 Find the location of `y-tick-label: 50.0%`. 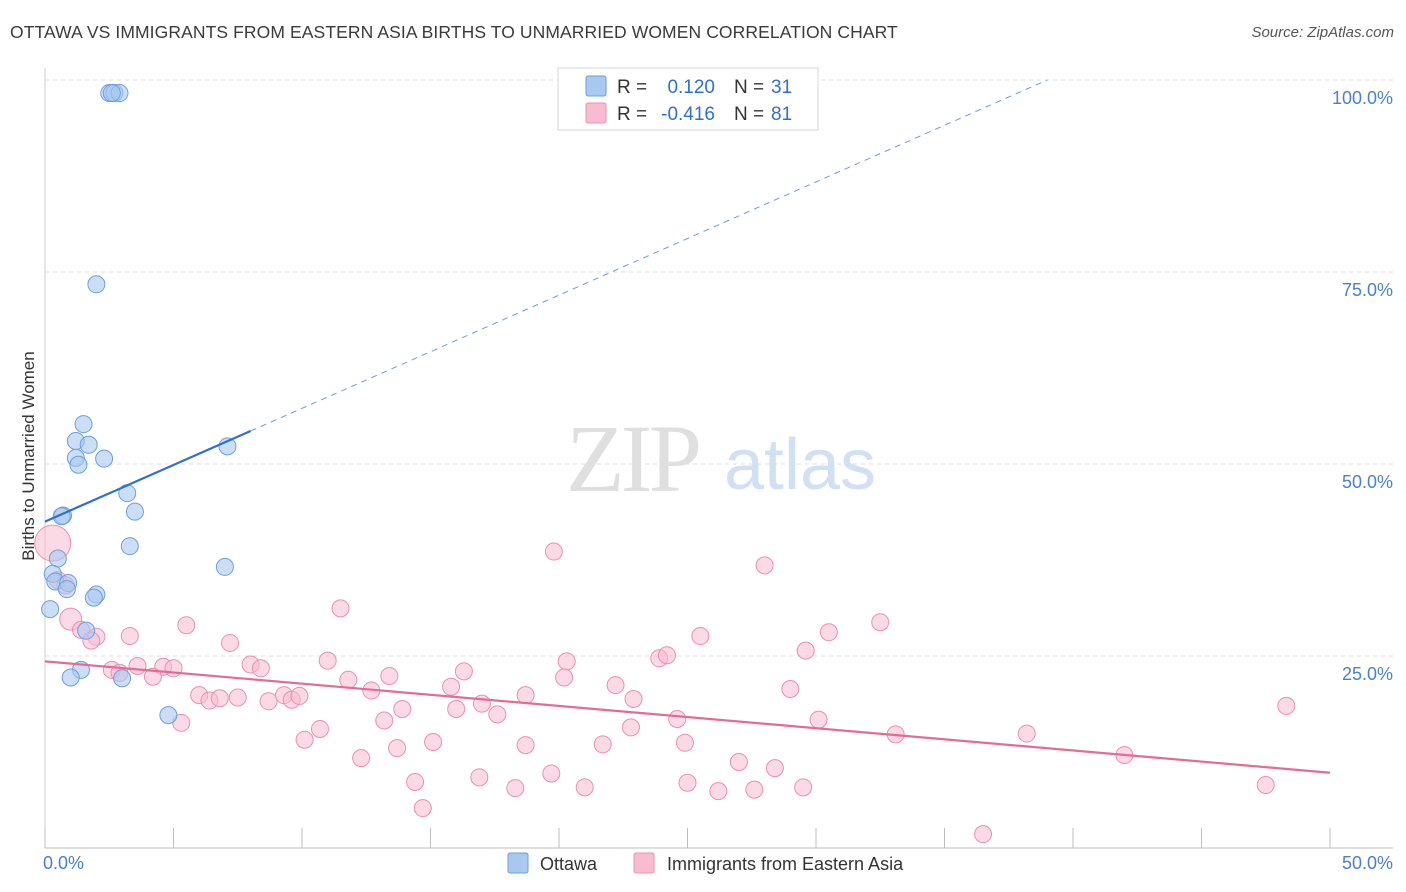

y-tick-label: 50.0% is located at coordinates (1367, 482).